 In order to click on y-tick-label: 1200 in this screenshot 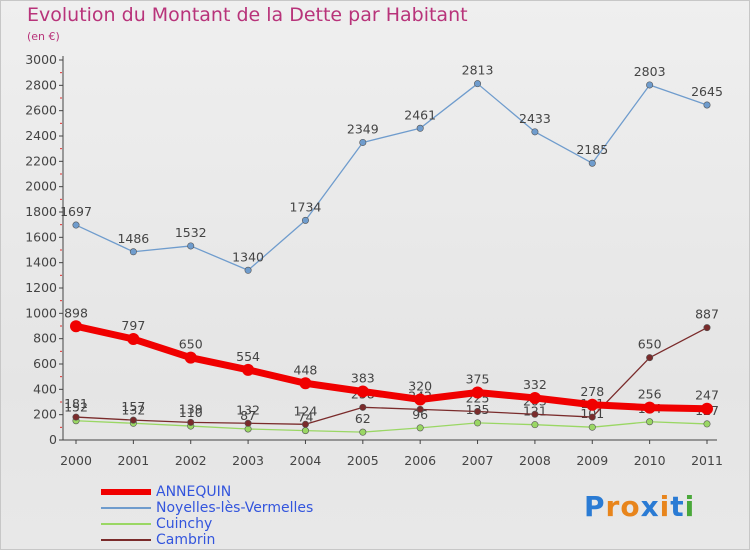, I will do `click(41, 287)`.